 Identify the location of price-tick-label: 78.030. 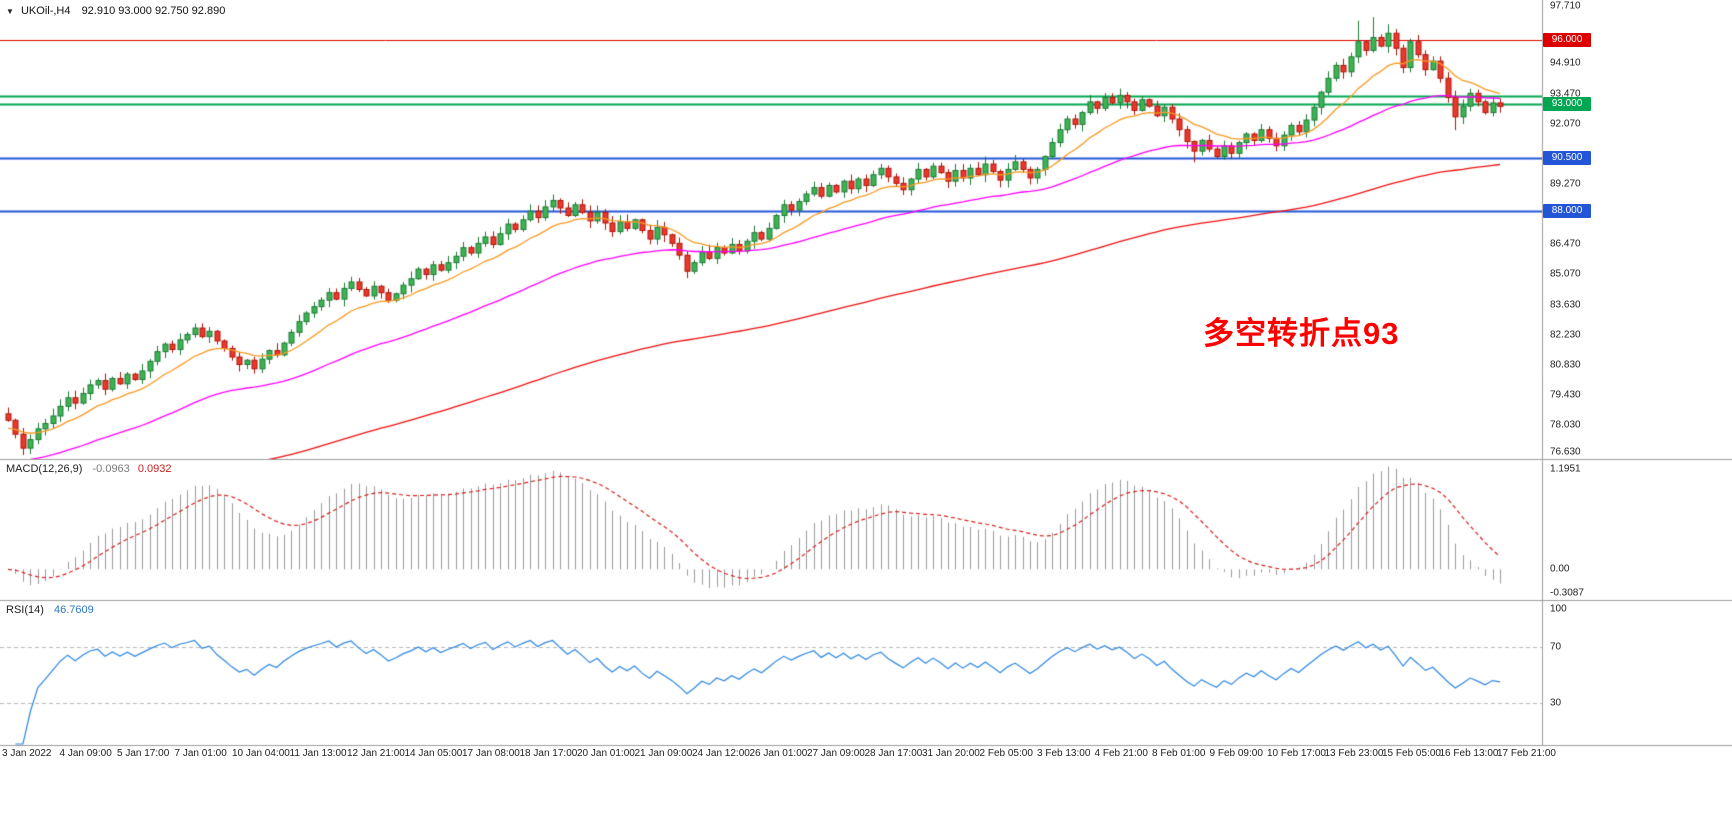
(1565, 425).